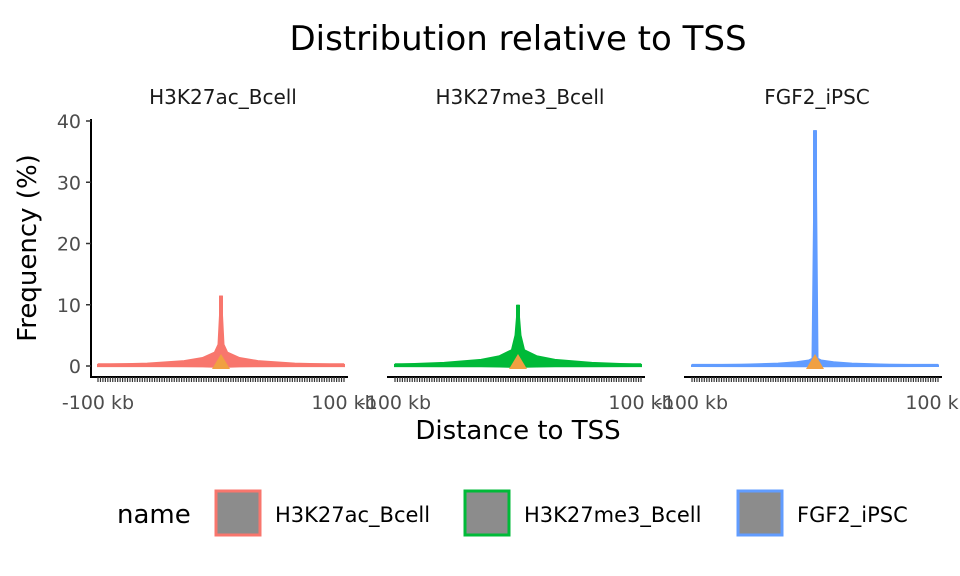 This screenshot has height=576, width=960. What do you see at coordinates (223, 97) in the screenshot?
I see `facet-strip-label: H3K27ac_Bcell` at bounding box center [223, 97].